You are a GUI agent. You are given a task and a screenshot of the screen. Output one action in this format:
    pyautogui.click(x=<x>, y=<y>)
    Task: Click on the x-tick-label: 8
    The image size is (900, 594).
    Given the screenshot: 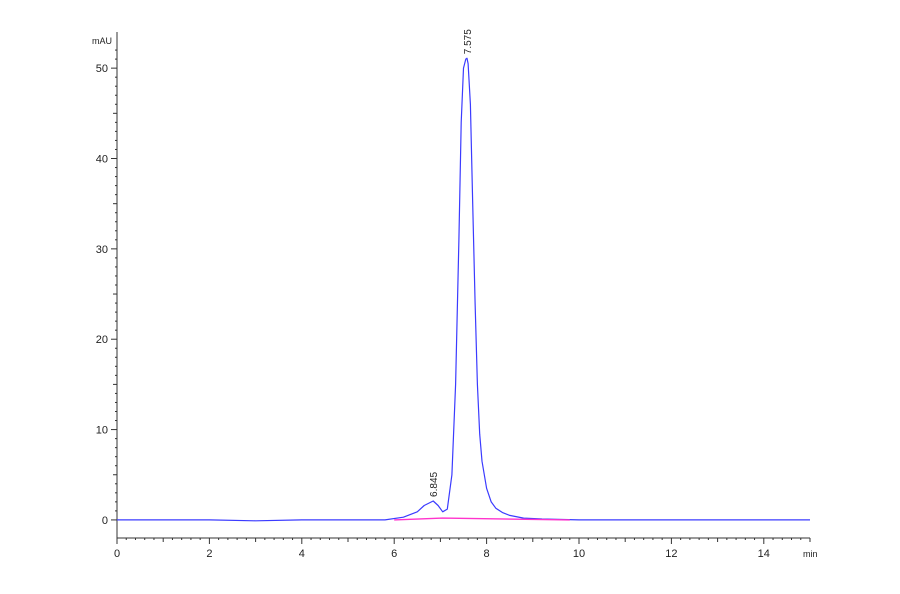 What is the action you would take?
    pyautogui.click(x=487, y=554)
    